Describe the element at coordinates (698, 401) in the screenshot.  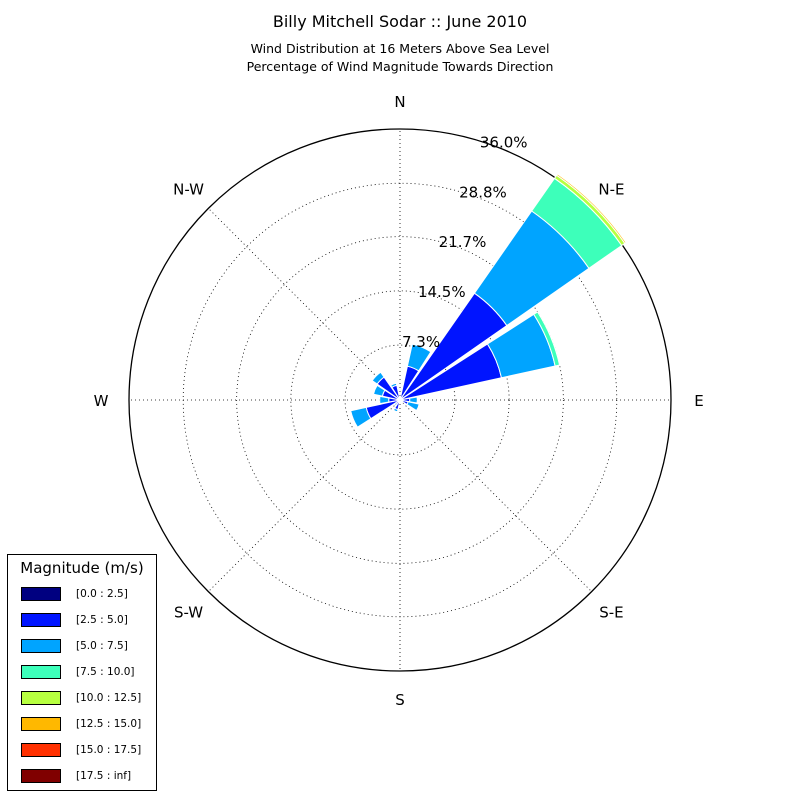
I see `direction-label: E` at that location.